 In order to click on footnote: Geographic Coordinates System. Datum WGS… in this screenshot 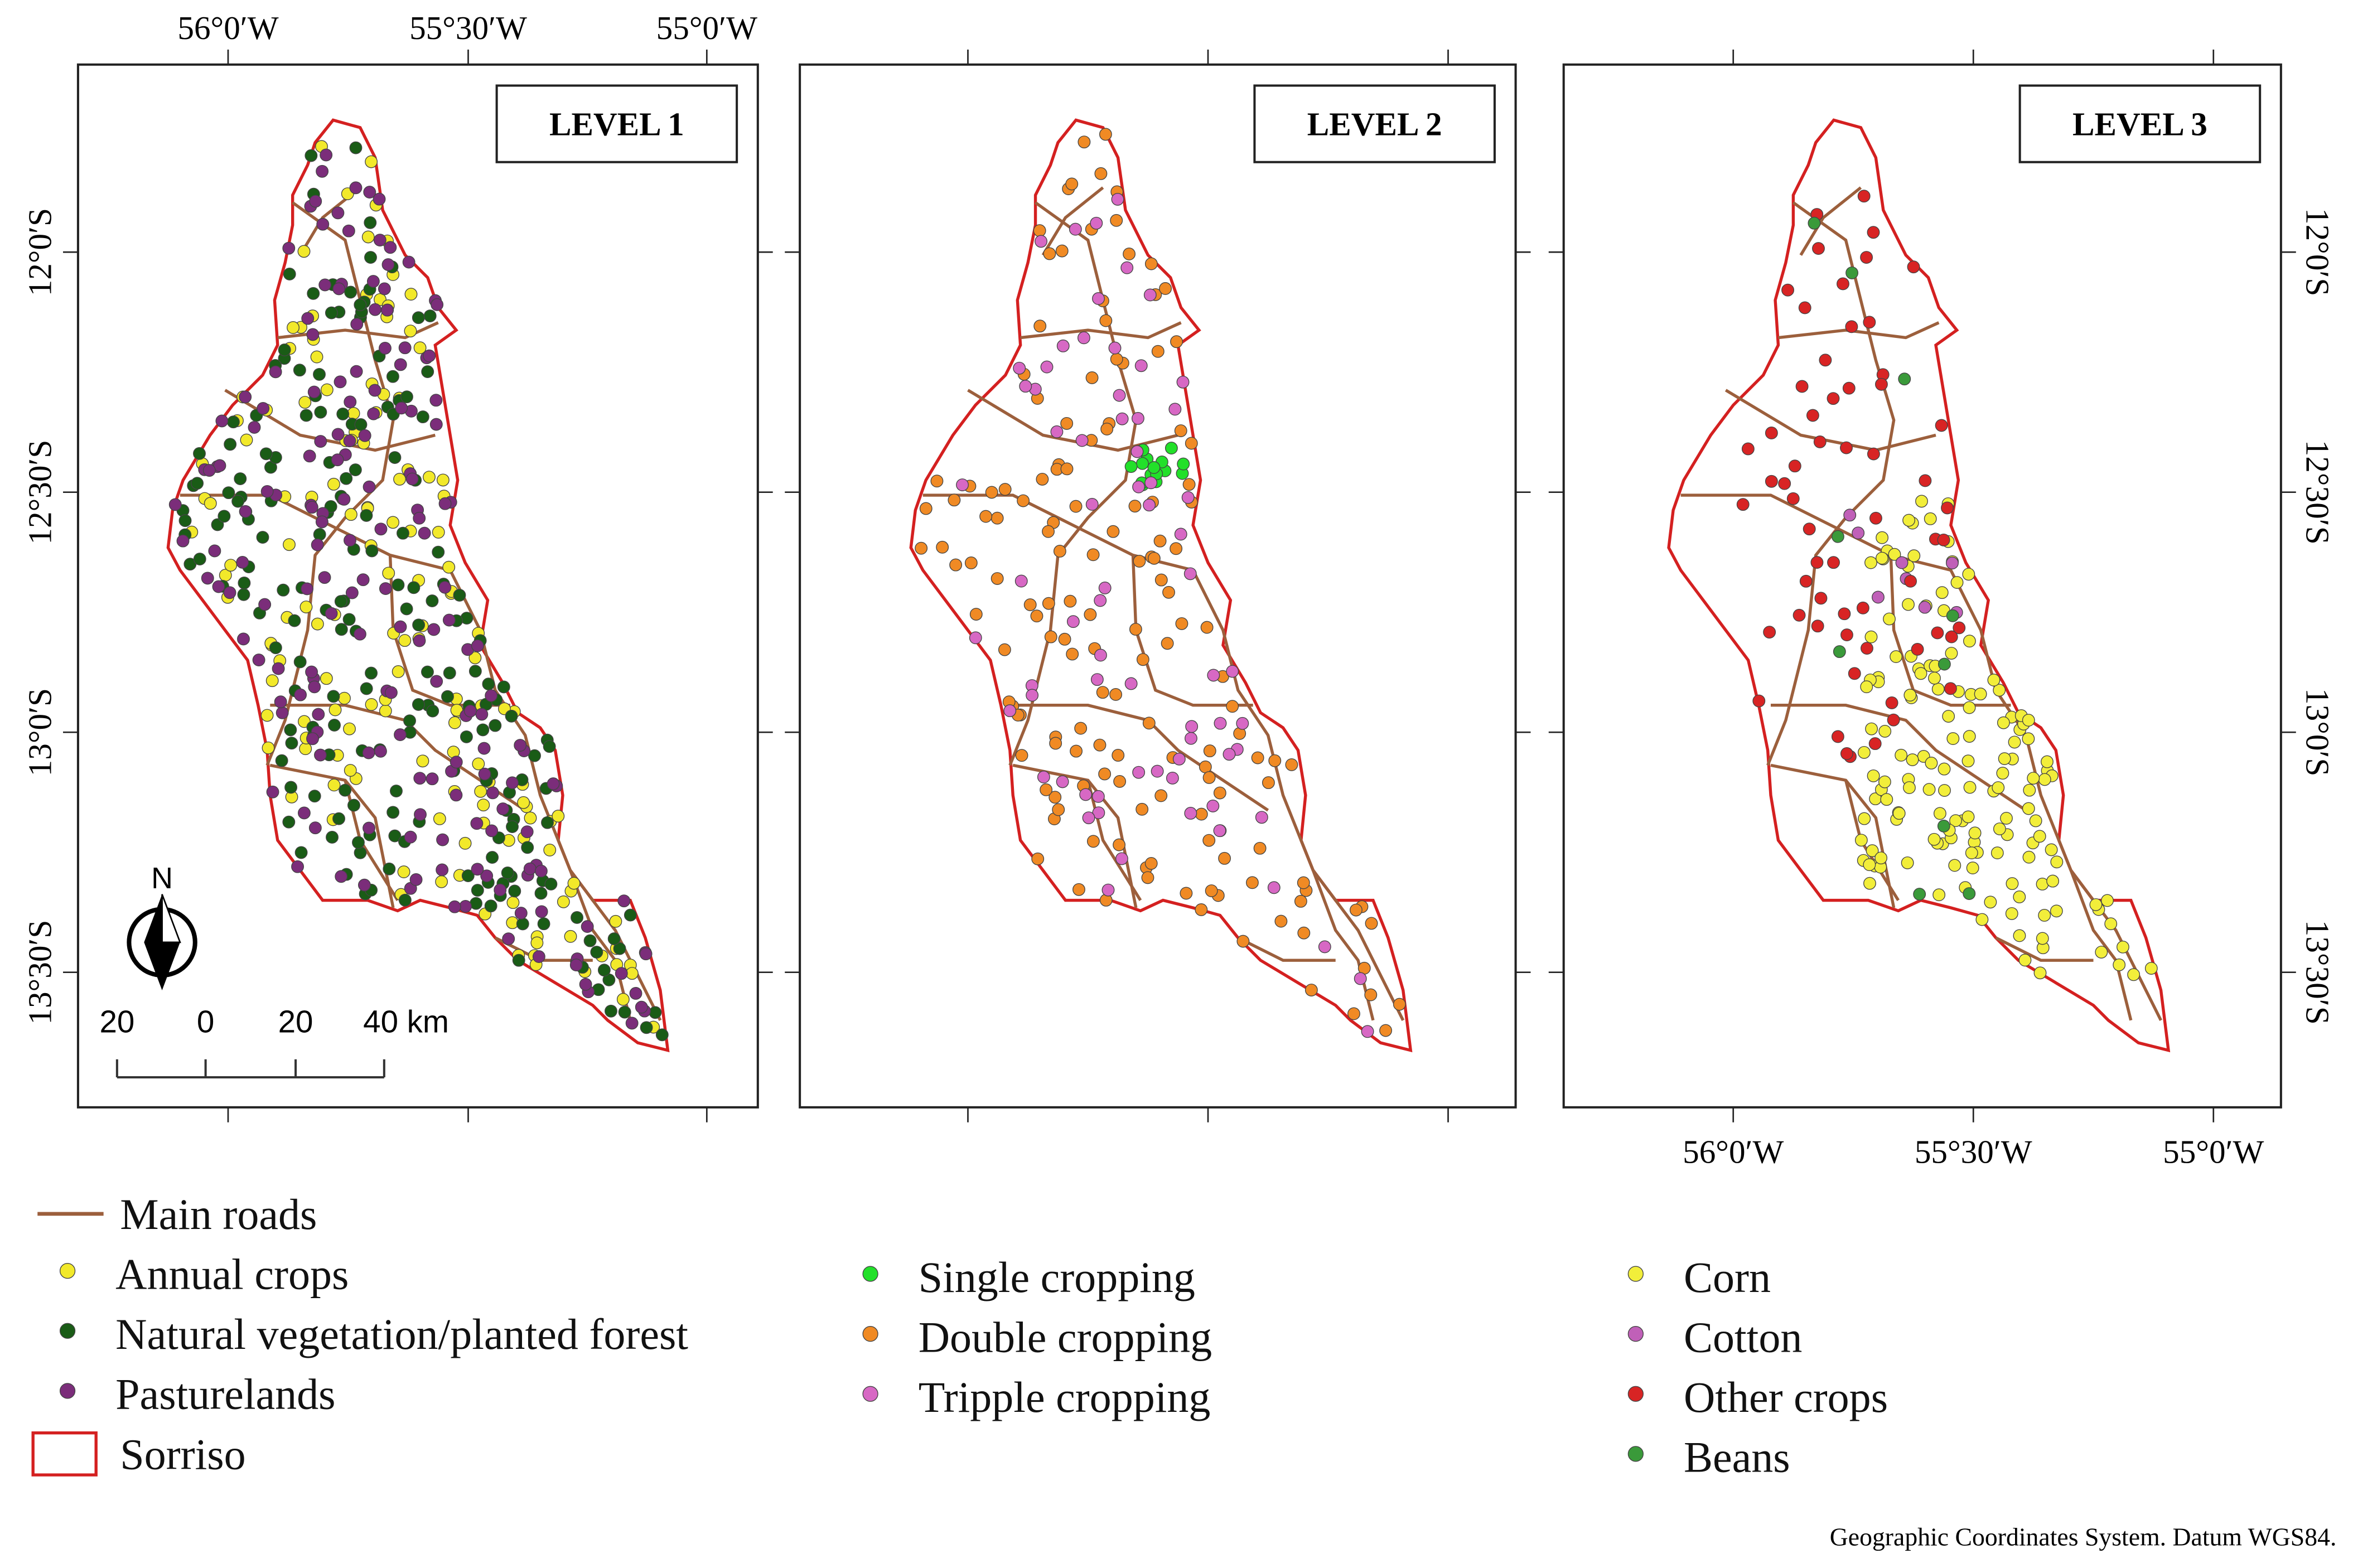, I will do `click(2083, 1537)`.